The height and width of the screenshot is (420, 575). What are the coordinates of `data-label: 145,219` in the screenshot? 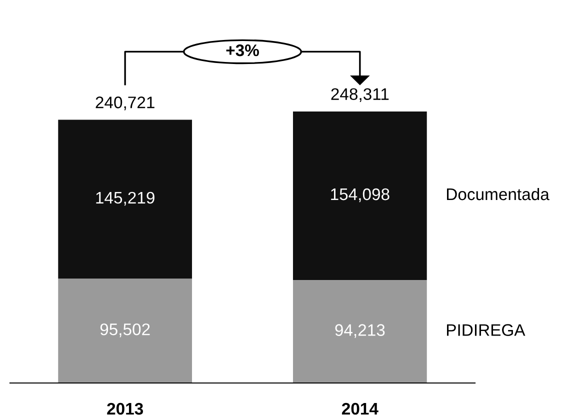 It's located at (125, 199).